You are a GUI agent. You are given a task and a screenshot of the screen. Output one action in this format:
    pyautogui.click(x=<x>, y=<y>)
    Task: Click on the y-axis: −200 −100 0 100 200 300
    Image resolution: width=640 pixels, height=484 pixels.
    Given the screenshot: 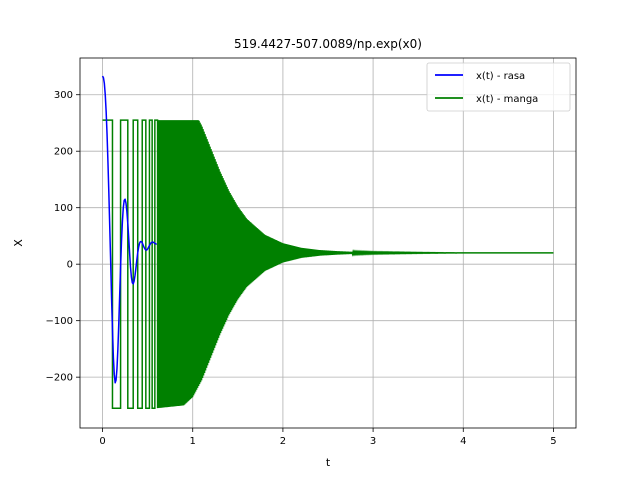 What is the action you would take?
    pyautogui.click(x=63, y=237)
    